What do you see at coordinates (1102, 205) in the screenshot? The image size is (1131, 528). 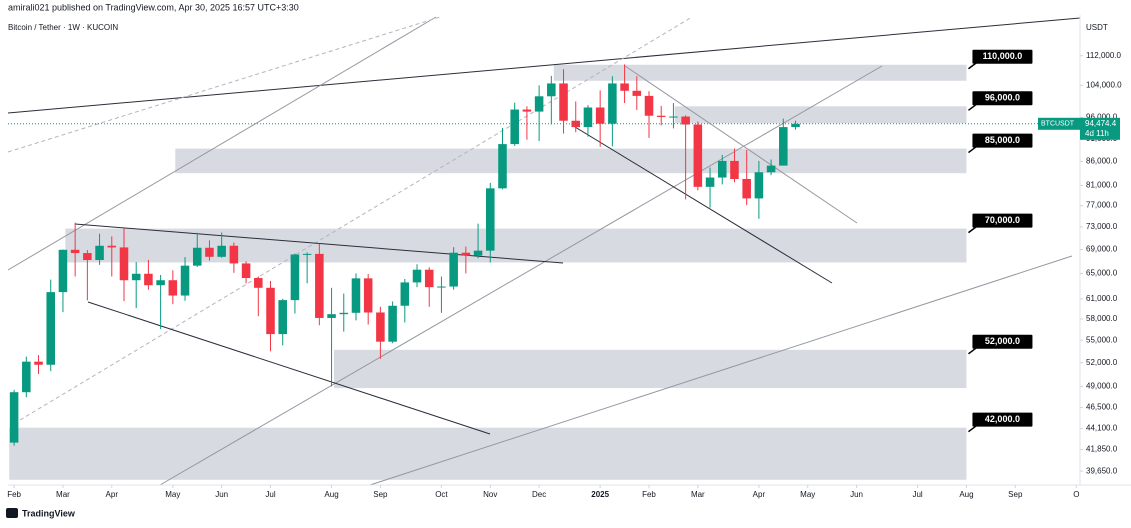 I see `y-tick-label: 77,000.0` at bounding box center [1102, 205].